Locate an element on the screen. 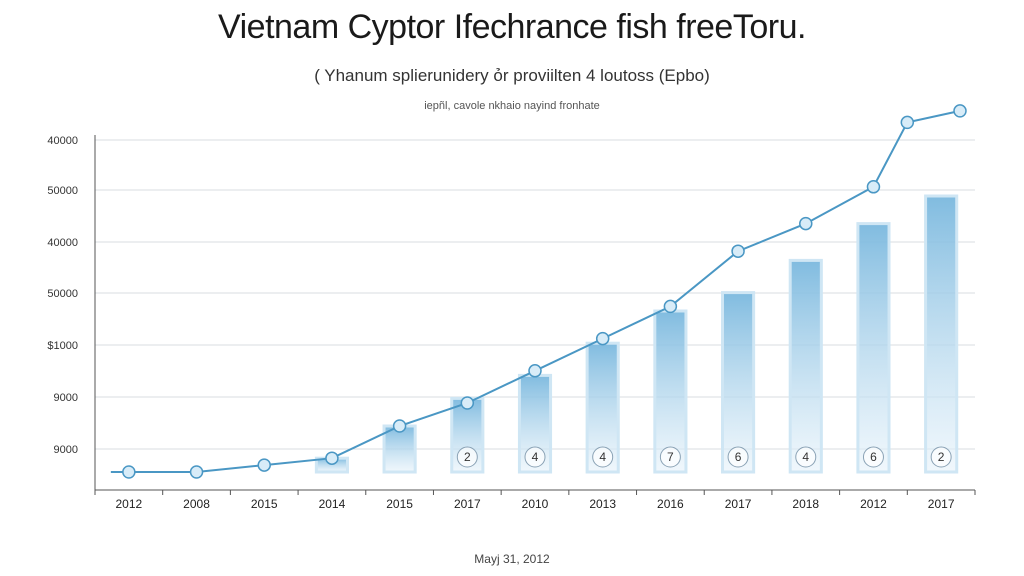  x-tick-label: 2014 is located at coordinates (332, 504).